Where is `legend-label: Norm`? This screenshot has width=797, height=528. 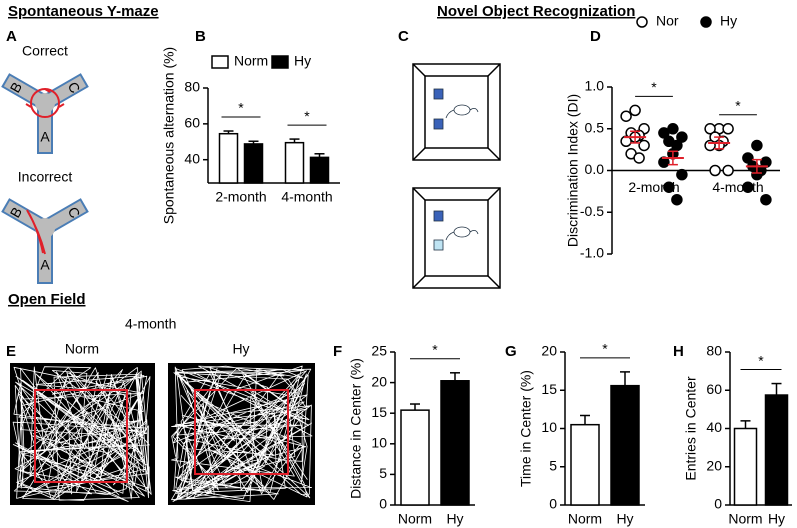
legend-label: Norm is located at coordinates (251, 61).